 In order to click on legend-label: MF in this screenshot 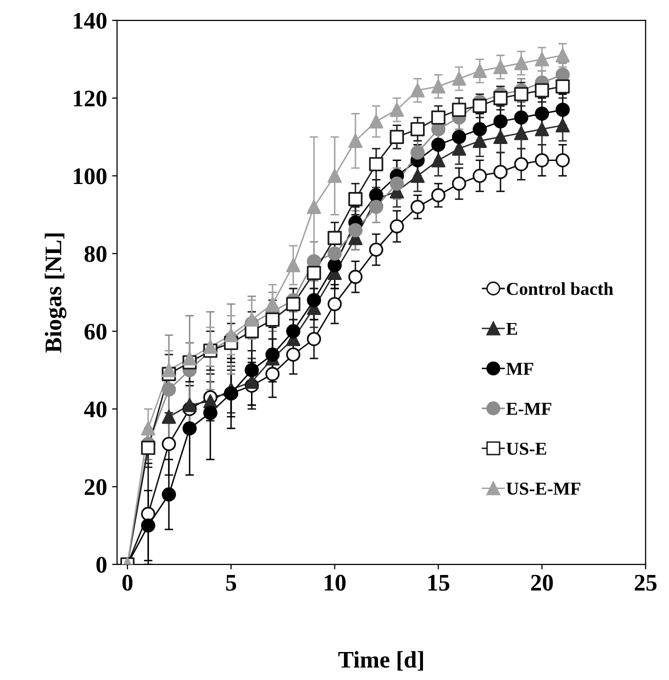, I will do `click(520, 368)`.